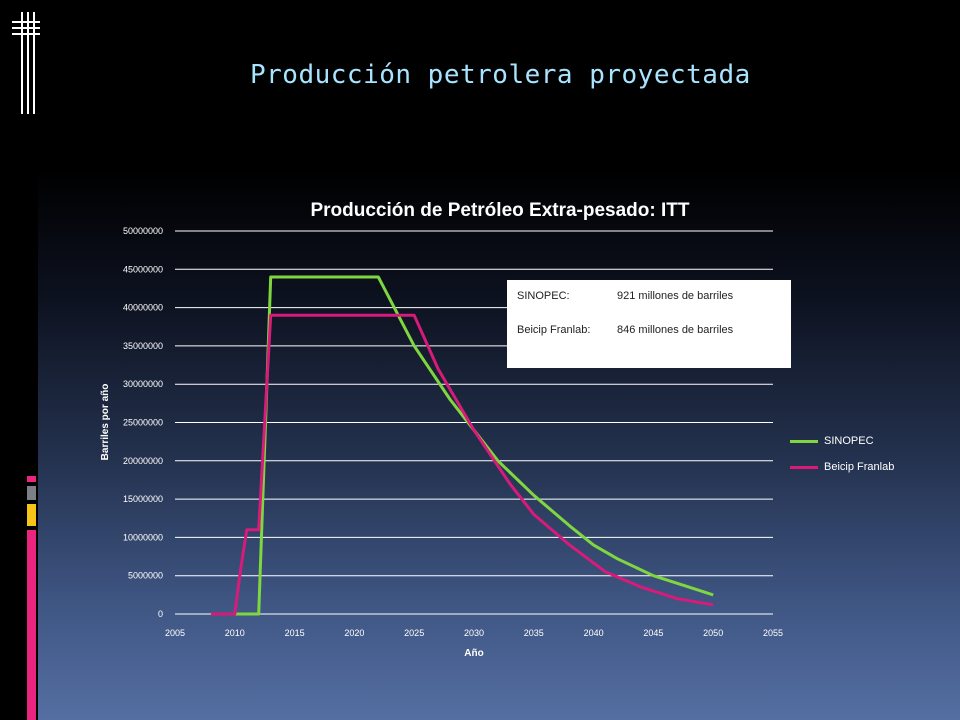 The width and height of the screenshot is (960, 720). I want to click on y-tick-label: 0, so click(160, 614).